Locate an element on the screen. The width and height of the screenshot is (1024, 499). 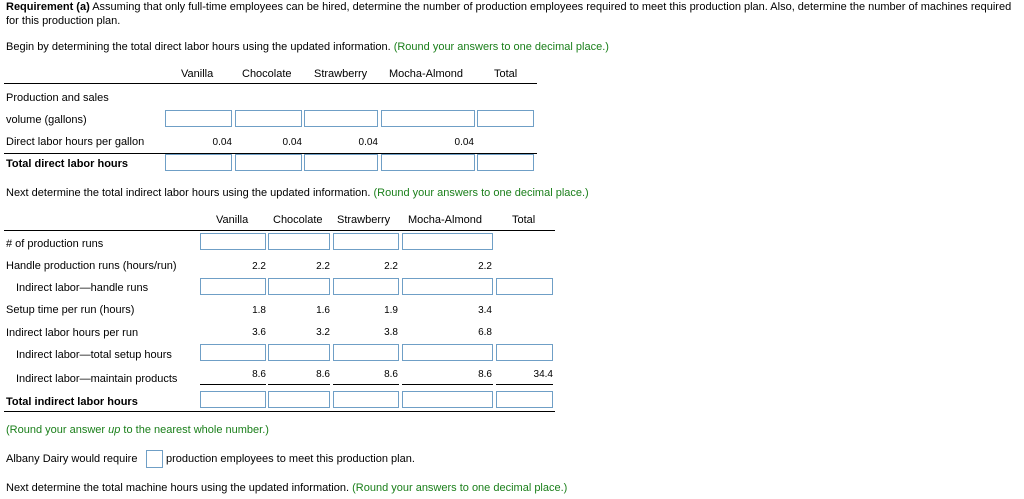
s2-maintain-strawberry: 8.6 is located at coordinates (391, 374).